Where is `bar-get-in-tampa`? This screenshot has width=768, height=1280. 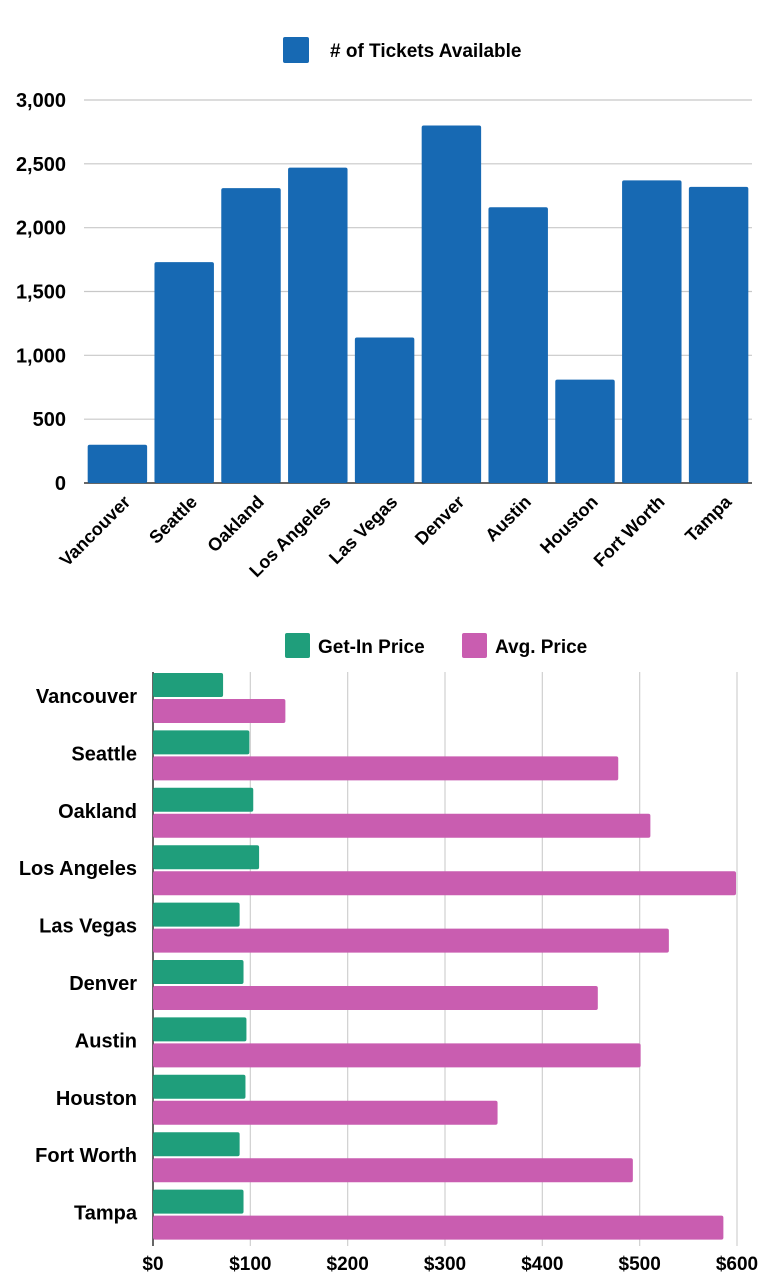 bar-get-in-tampa is located at coordinates (198, 1201).